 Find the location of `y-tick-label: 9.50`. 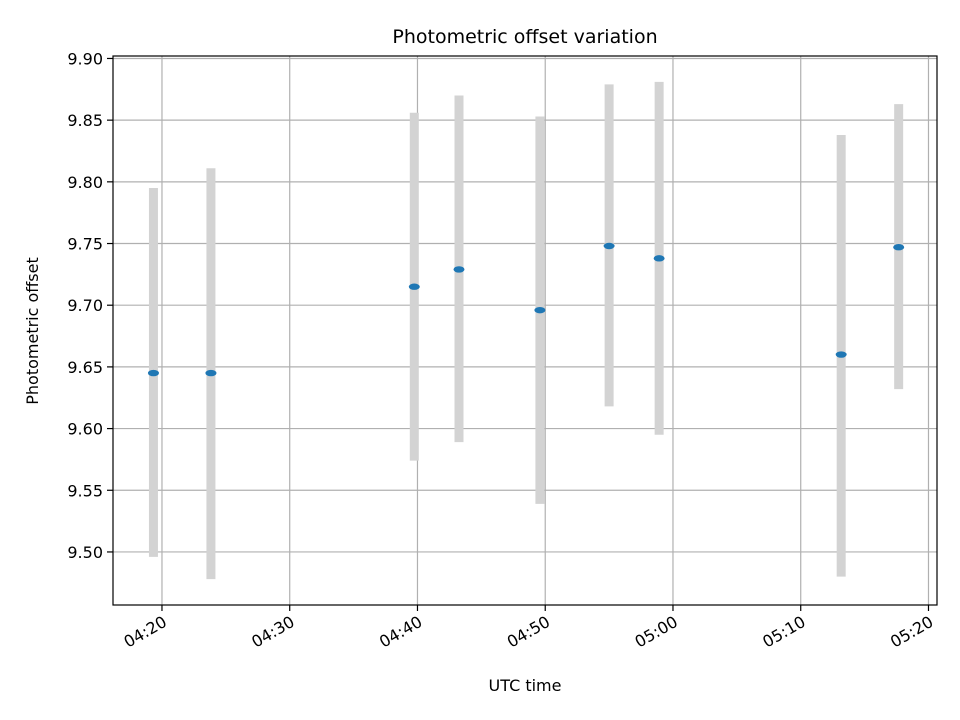

y-tick-label: 9.50 is located at coordinates (85, 552).